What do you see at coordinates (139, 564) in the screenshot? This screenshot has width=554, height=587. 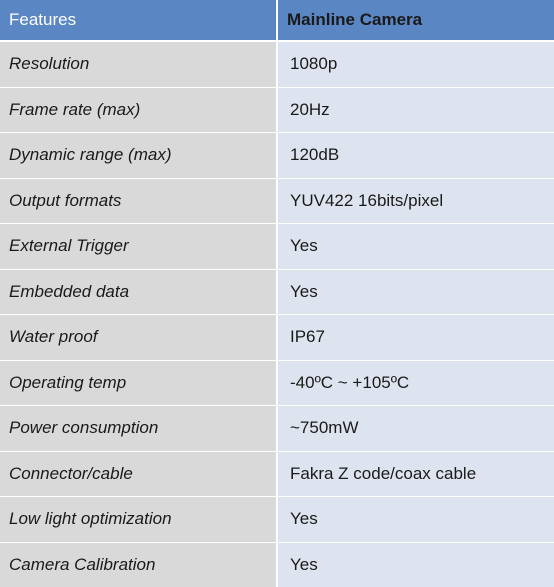 I see `feature-cell: Camera Calibration` at bounding box center [139, 564].